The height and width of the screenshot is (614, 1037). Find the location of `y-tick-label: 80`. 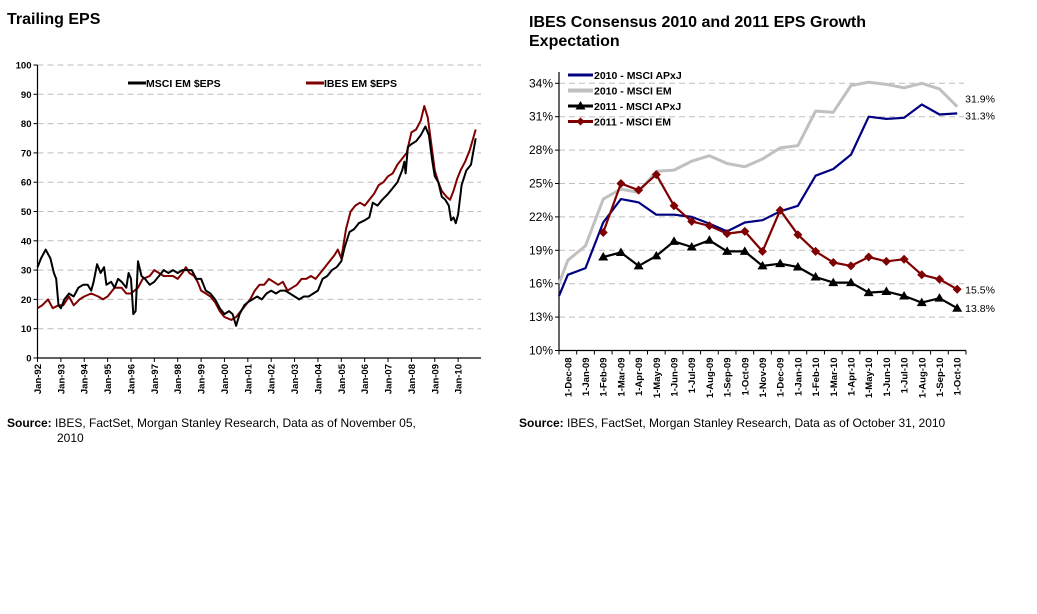

y-tick-label: 80 is located at coordinates (26, 124).